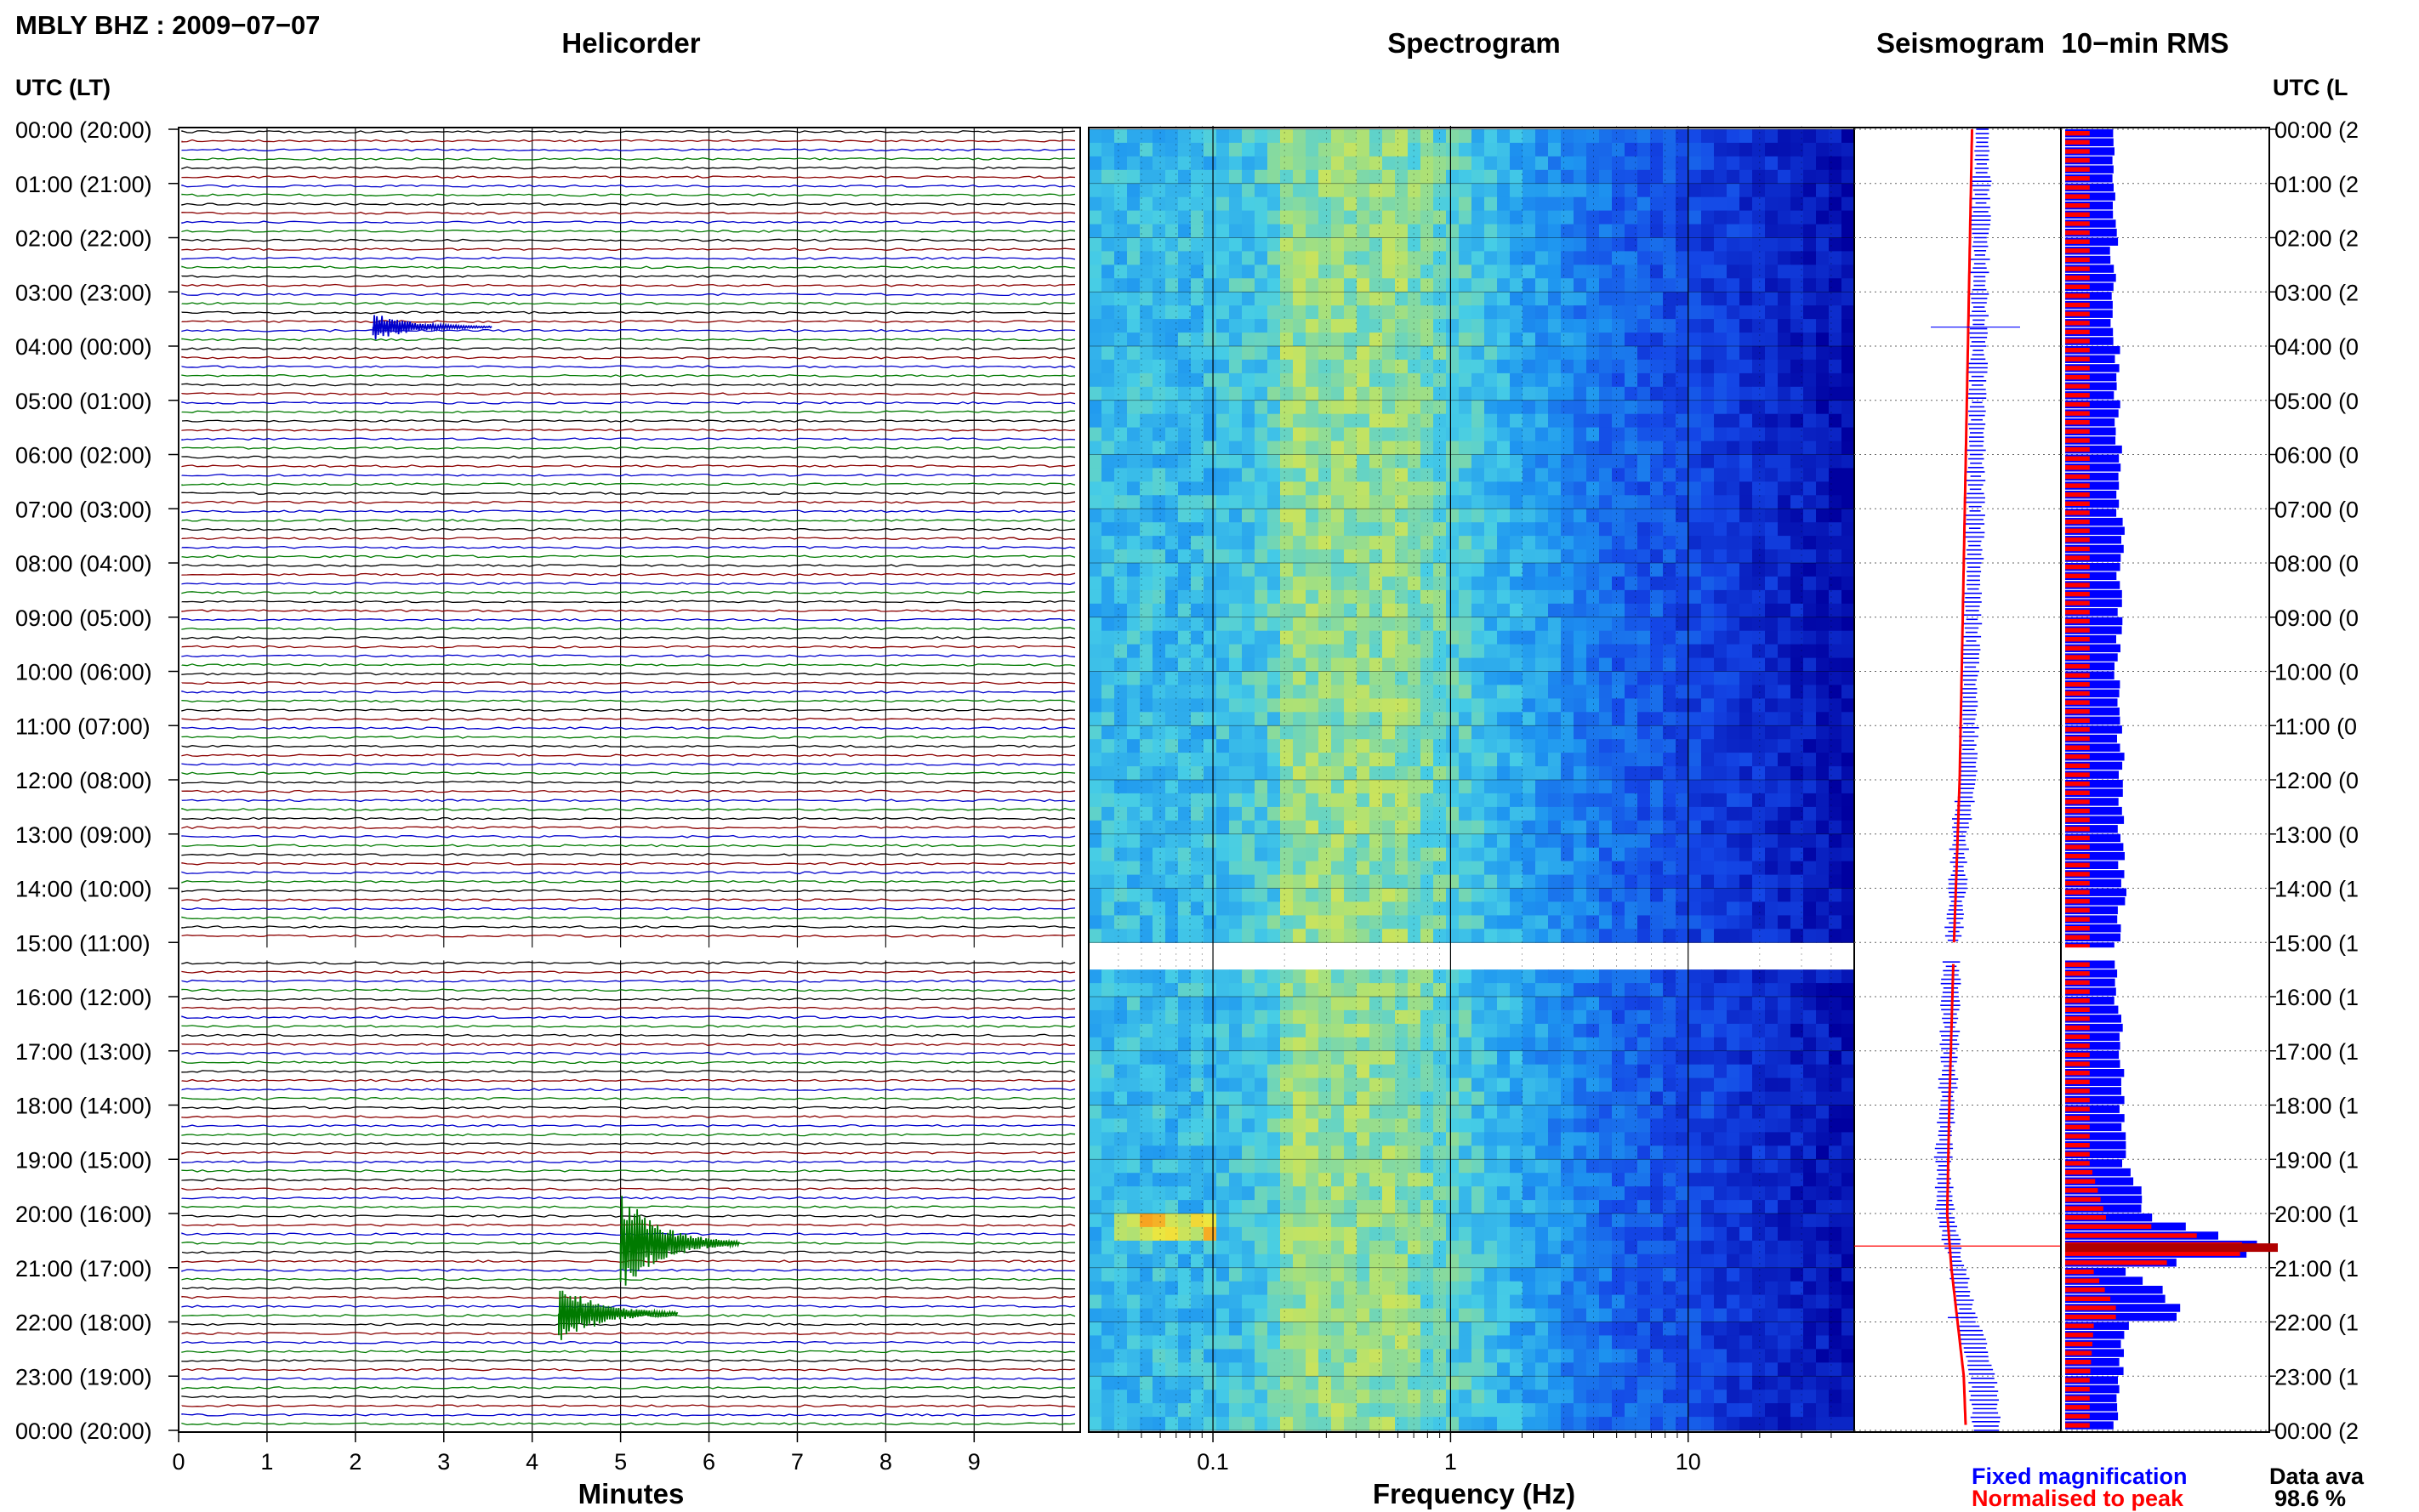 The height and width of the screenshot is (1512, 2419). What do you see at coordinates (628, 158) in the screenshot?
I see `helicorder-trace` at bounding box center [628, 158].